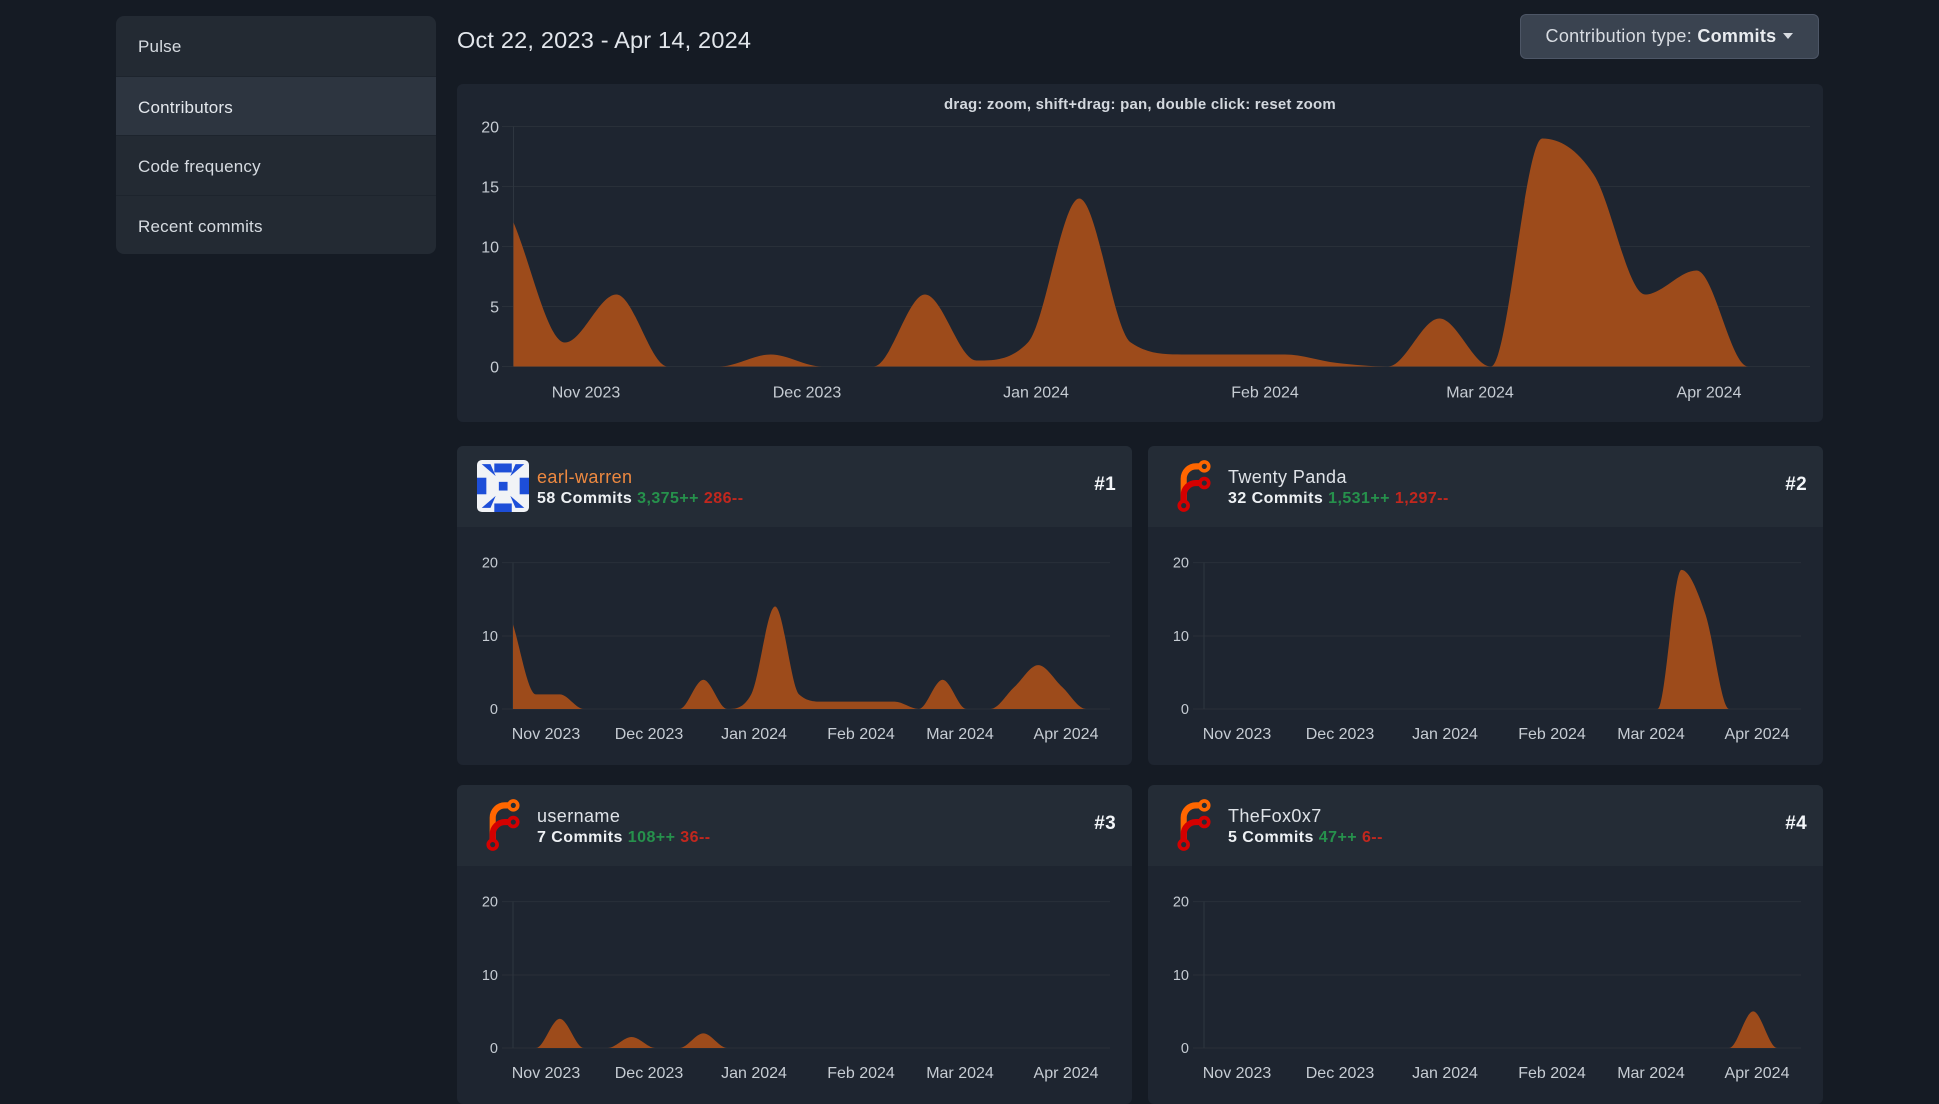  I want to click on svg-text: 5, so click(494, 308).